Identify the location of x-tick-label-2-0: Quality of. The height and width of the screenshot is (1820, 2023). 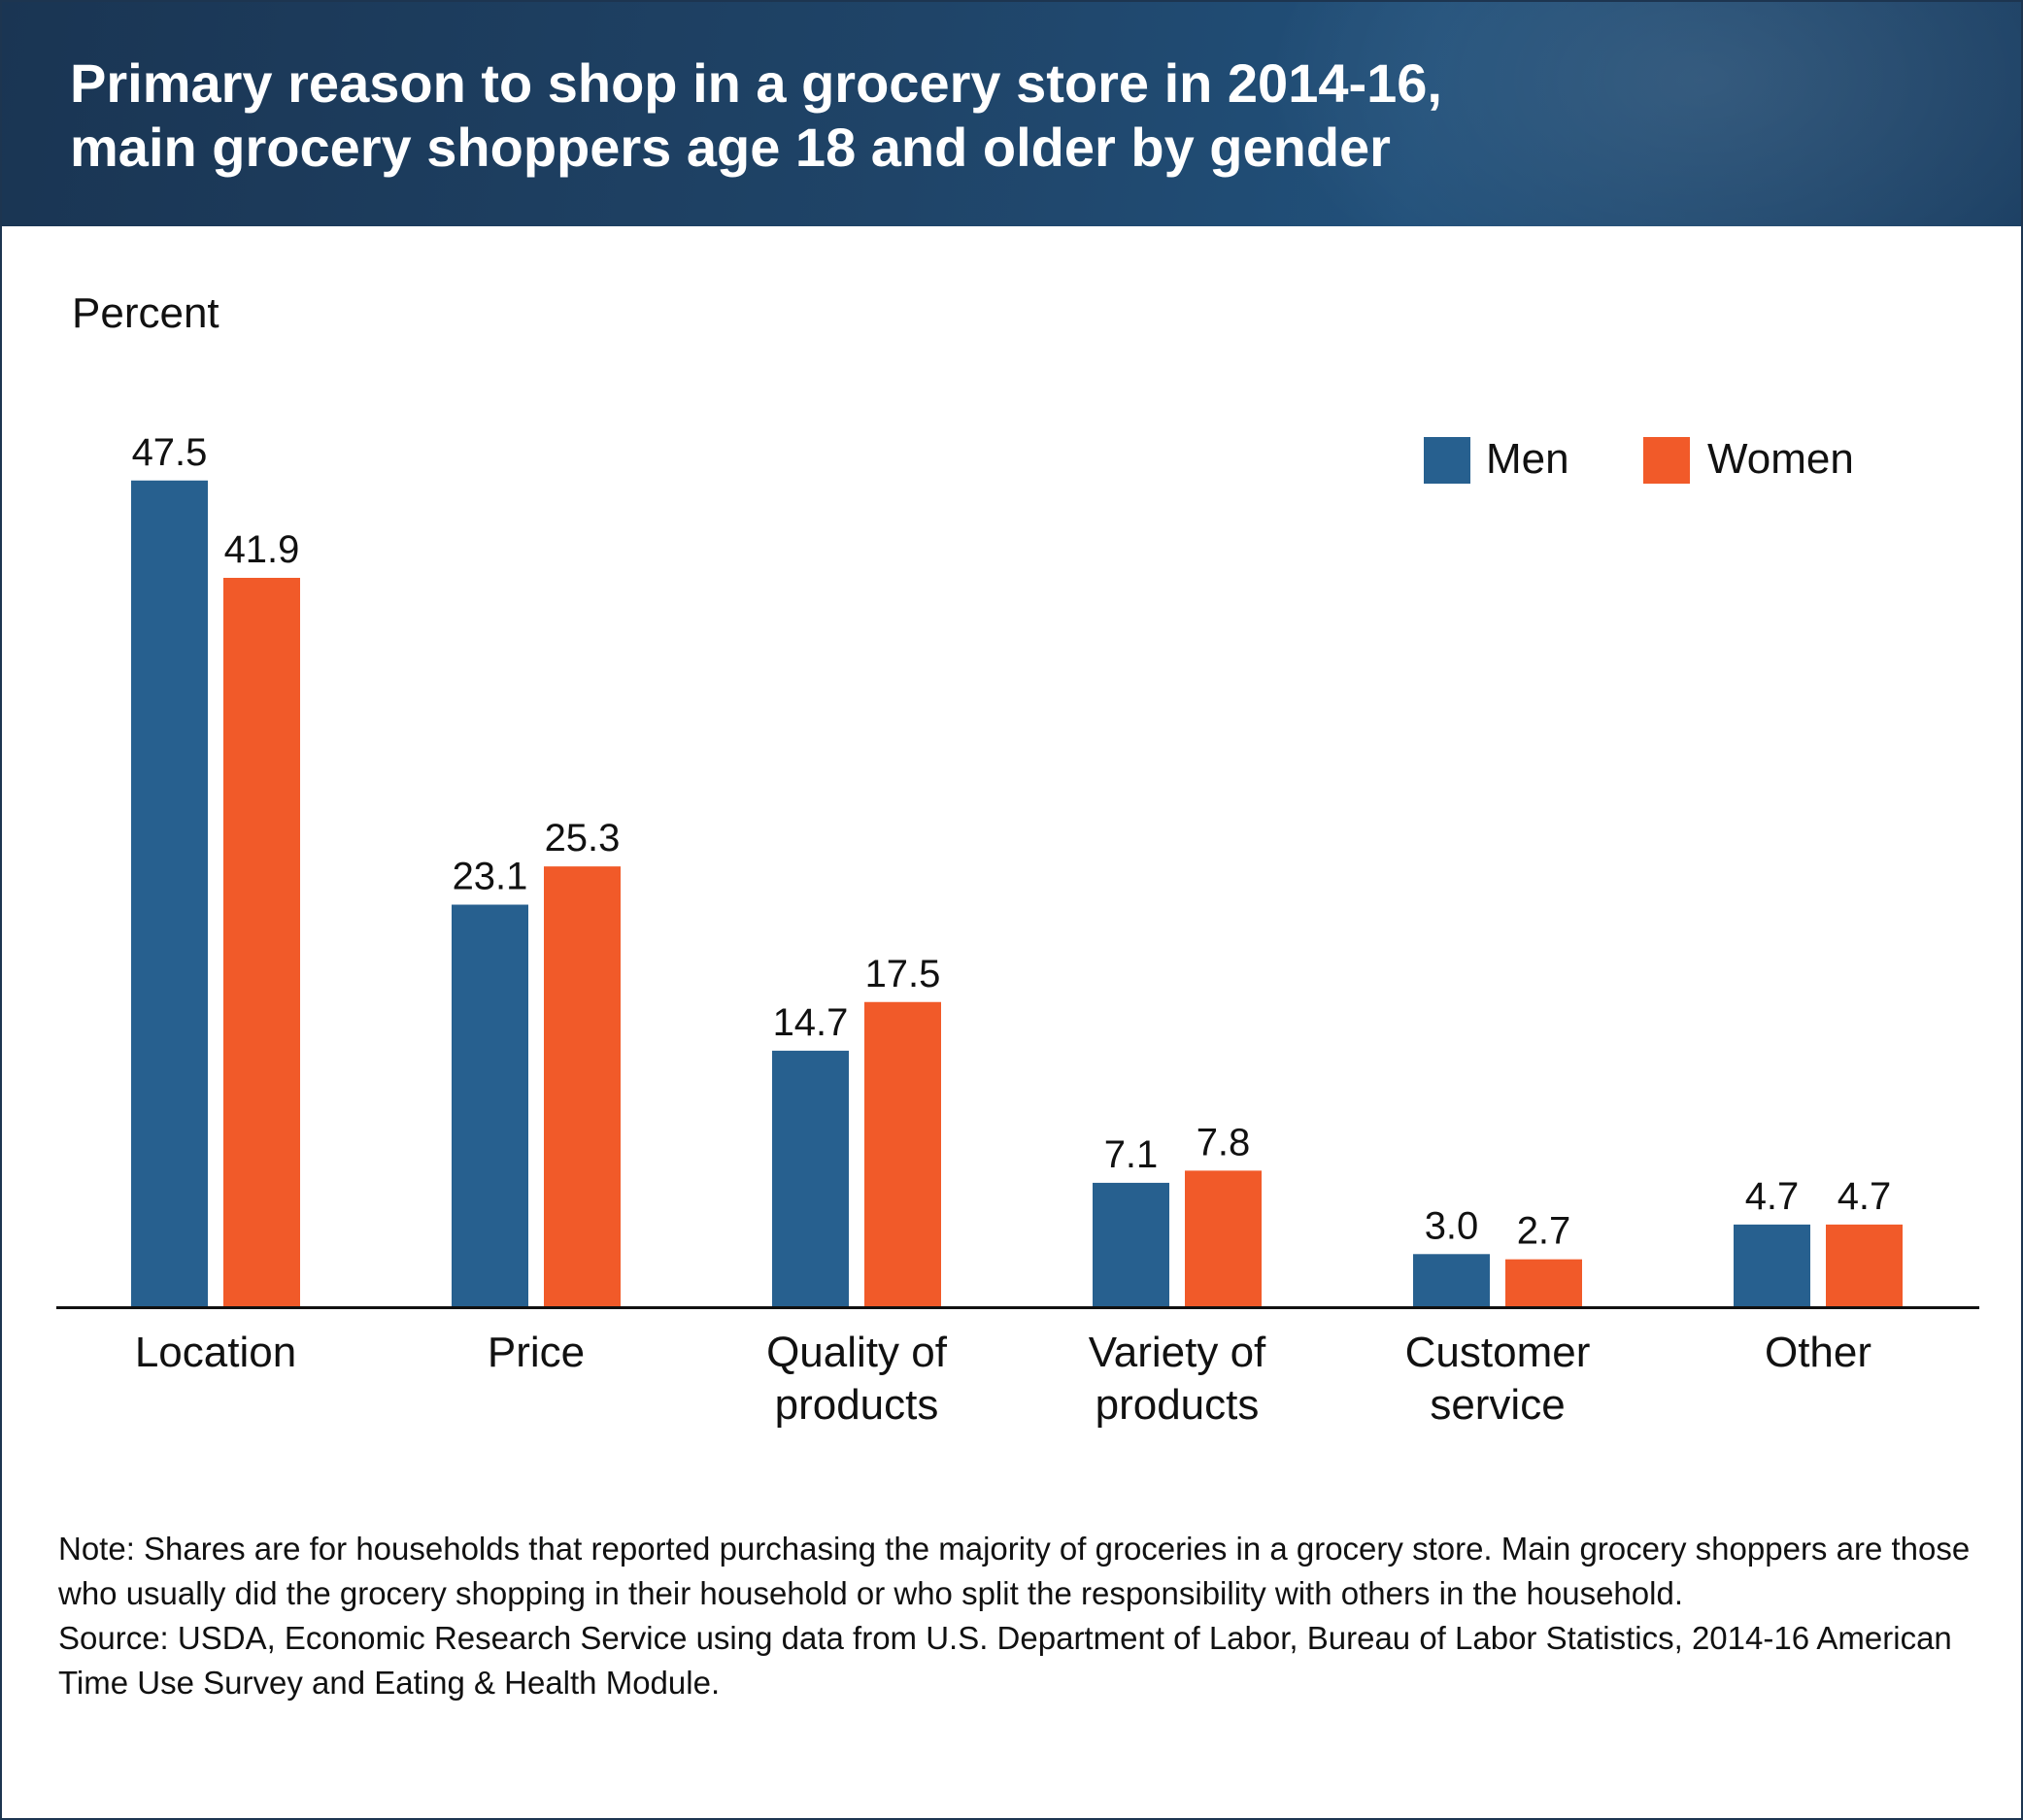
(857, 1352).